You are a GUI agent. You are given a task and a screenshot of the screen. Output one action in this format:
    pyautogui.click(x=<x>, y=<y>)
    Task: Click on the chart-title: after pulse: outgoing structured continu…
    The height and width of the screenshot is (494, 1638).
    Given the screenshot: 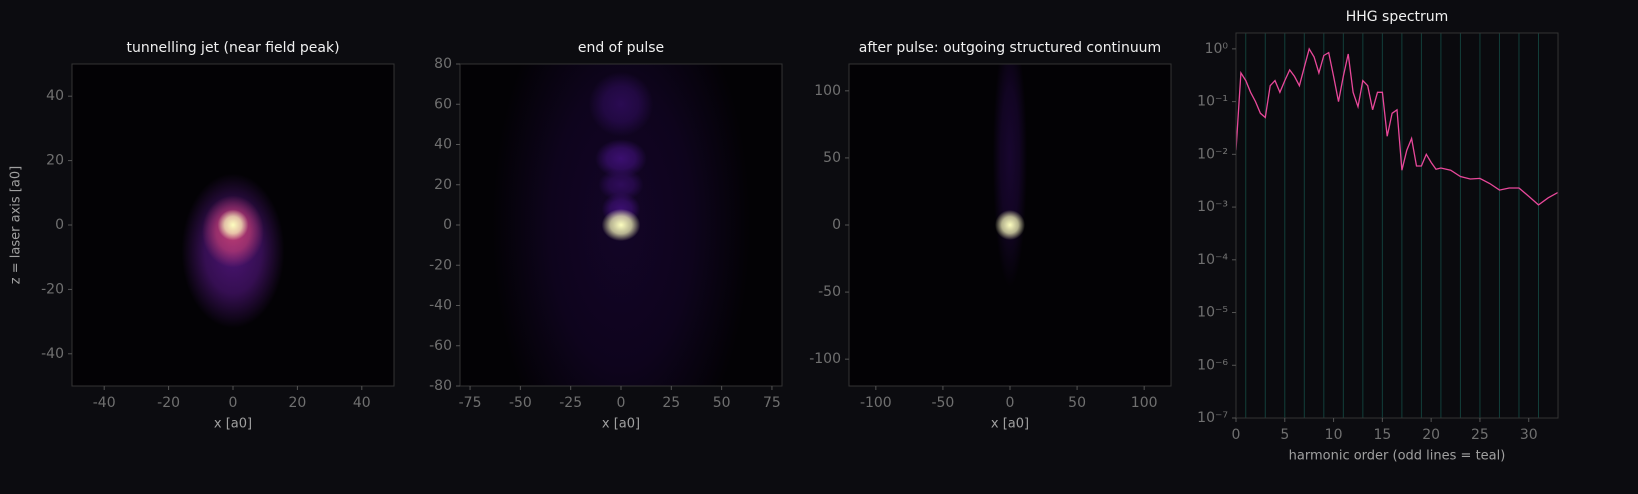 What is the action you would take?
    pyautogui.click(x=1010, y=48)
    